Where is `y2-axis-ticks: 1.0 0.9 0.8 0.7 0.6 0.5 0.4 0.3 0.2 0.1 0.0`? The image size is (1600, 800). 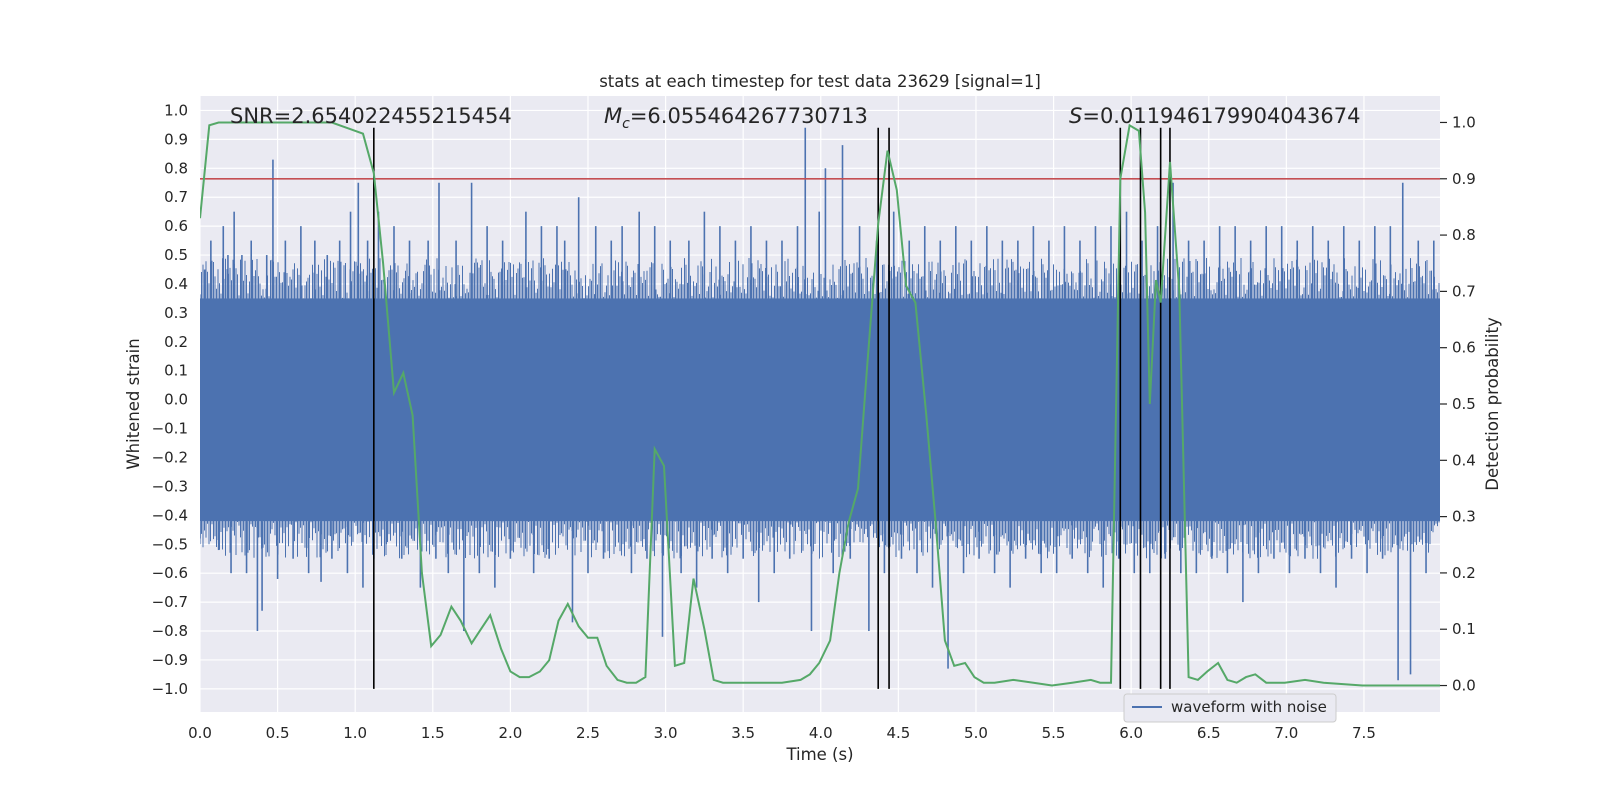
y2-axis-ticks: 1.0 0.9 0.8 0.7 0.6 0.5 0.4 0.3 0.2 0.1 0.0 is located at coordinates (1458, 404).